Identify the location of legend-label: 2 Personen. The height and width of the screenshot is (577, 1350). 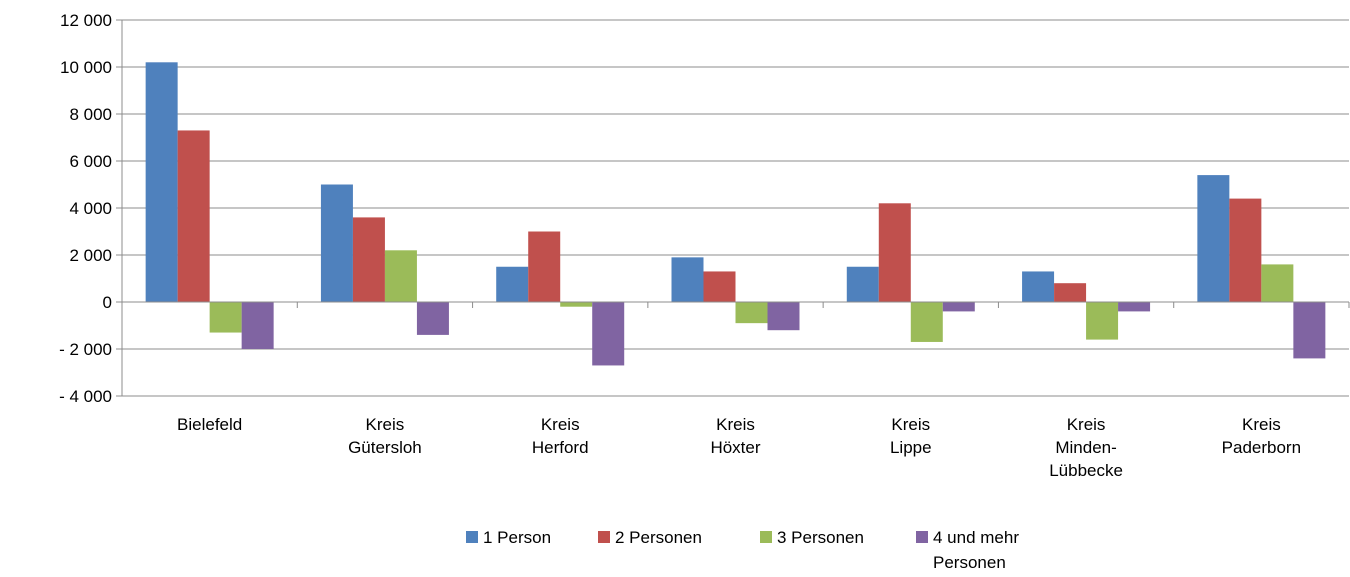
(658, 537).